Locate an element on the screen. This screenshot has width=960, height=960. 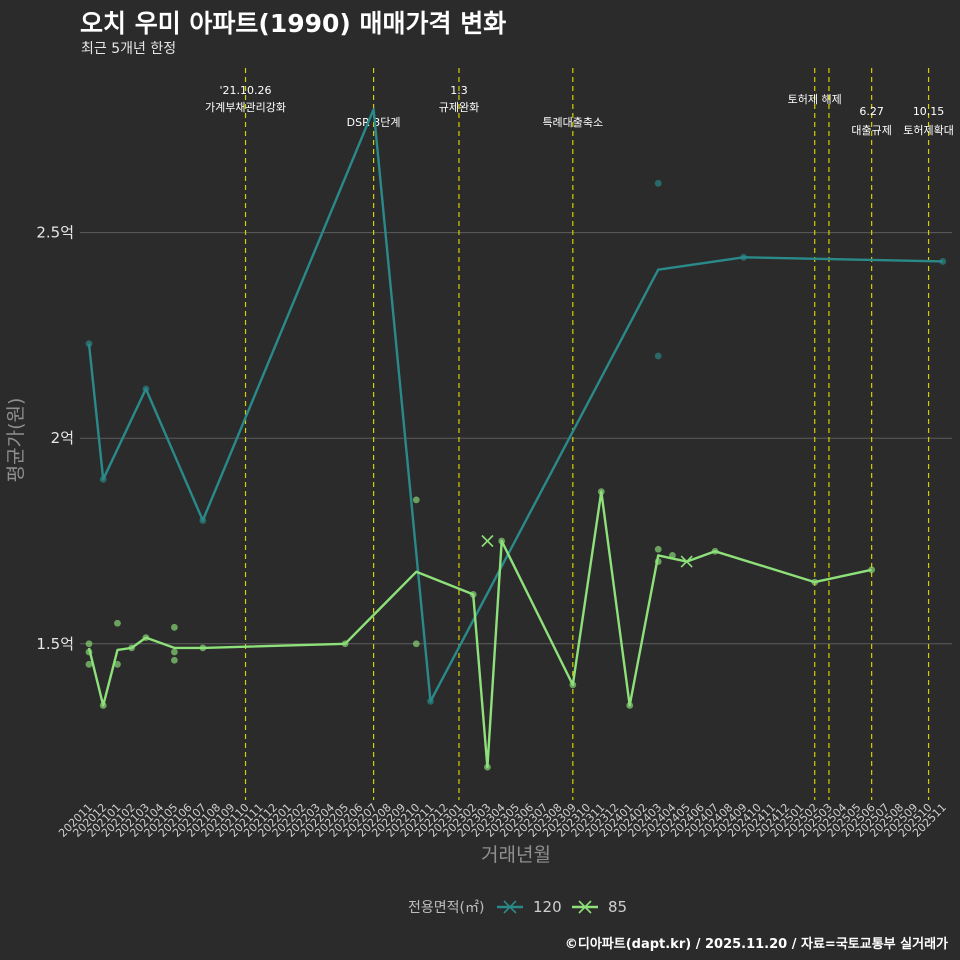
event-label: 6.27 is located at coordinates (871, 111).